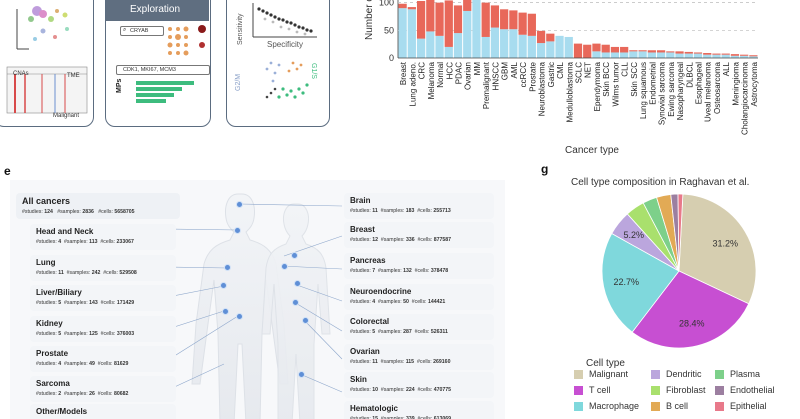 The height and width of the screenshot is (419, 800). I want to click on right-region-title: Breast, so click(362, 229).